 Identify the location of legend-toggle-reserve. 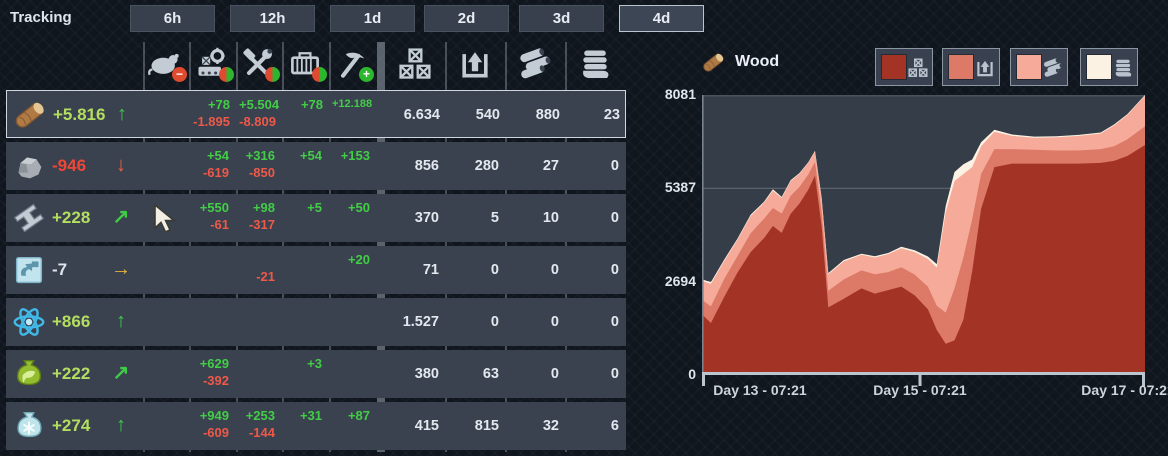
(1109, 67).